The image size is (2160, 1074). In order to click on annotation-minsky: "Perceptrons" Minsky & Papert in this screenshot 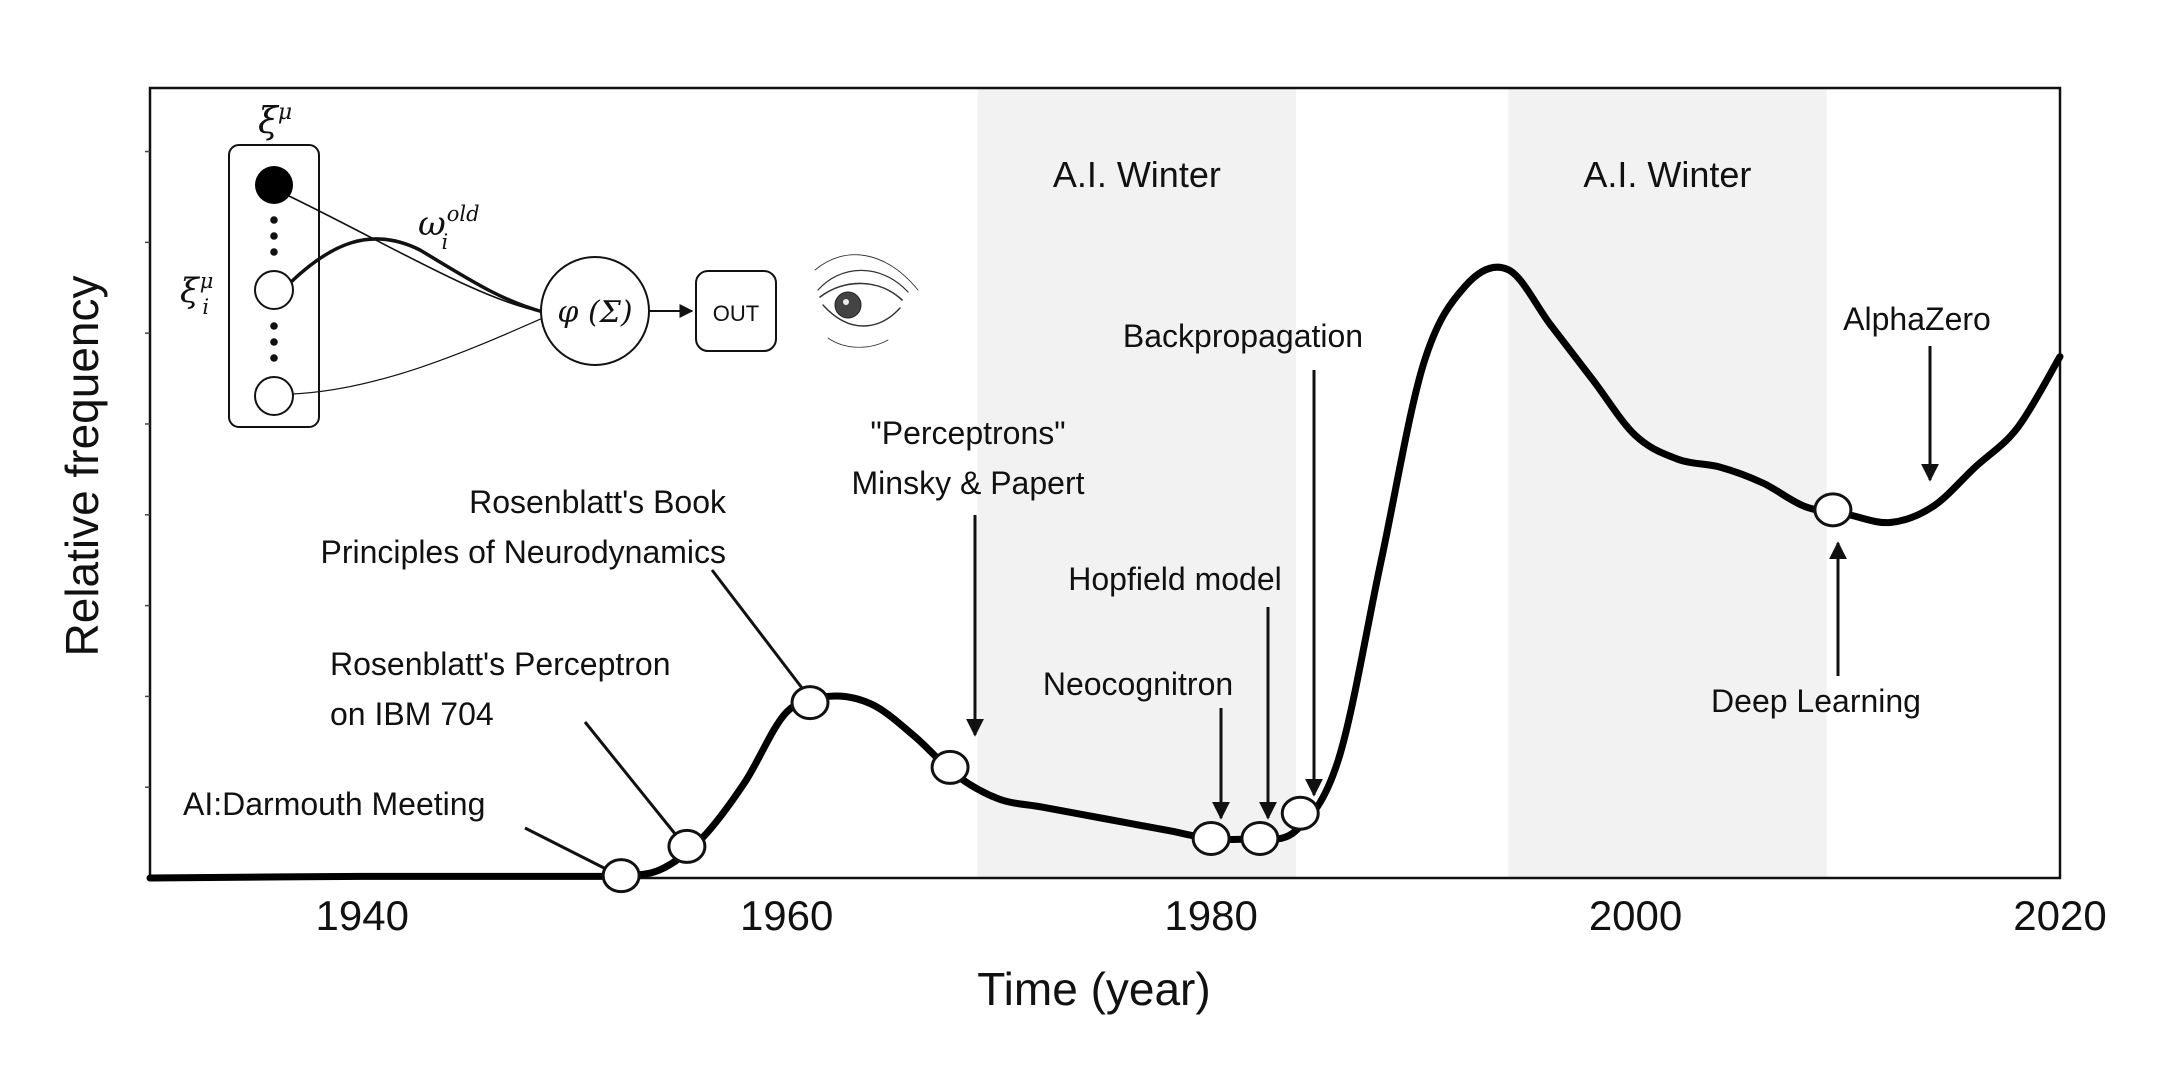, I will do `click(968, 600)`.